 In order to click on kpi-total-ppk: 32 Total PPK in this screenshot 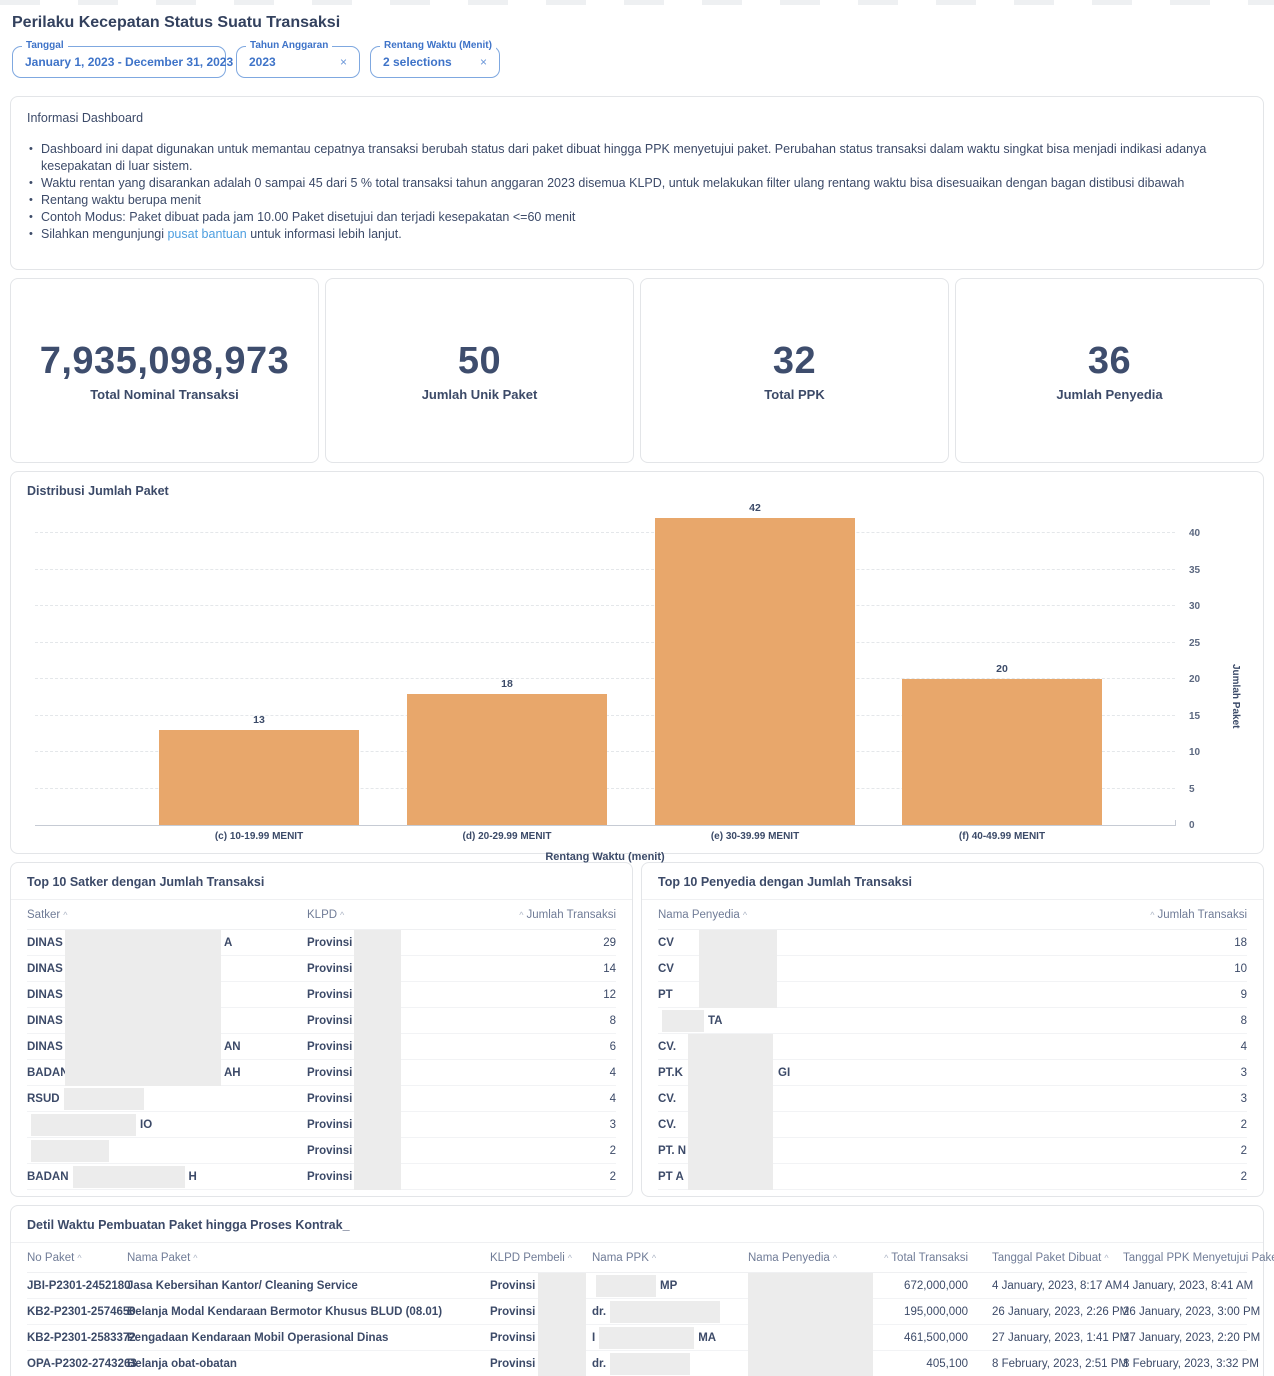, I will do `click(794, 370)`.